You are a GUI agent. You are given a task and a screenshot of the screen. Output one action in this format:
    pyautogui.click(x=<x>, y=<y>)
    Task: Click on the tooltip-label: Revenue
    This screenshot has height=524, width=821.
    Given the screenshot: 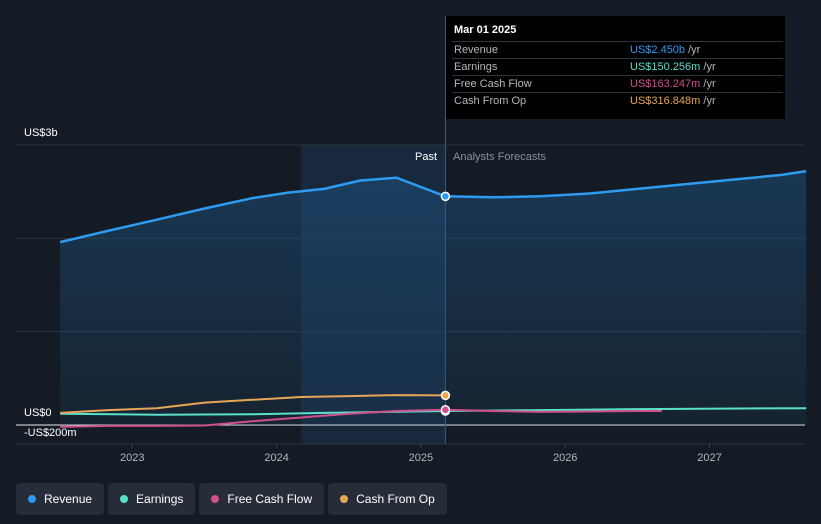 What is the action you would take?
    pyautogui.click(x=476, y=50)
    